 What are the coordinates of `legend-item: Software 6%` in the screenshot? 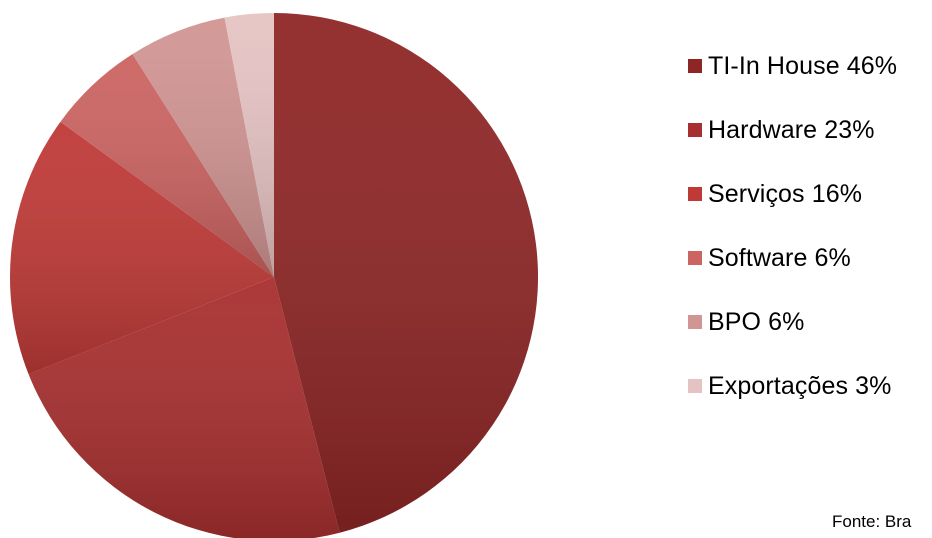 It's located at (769, 258).